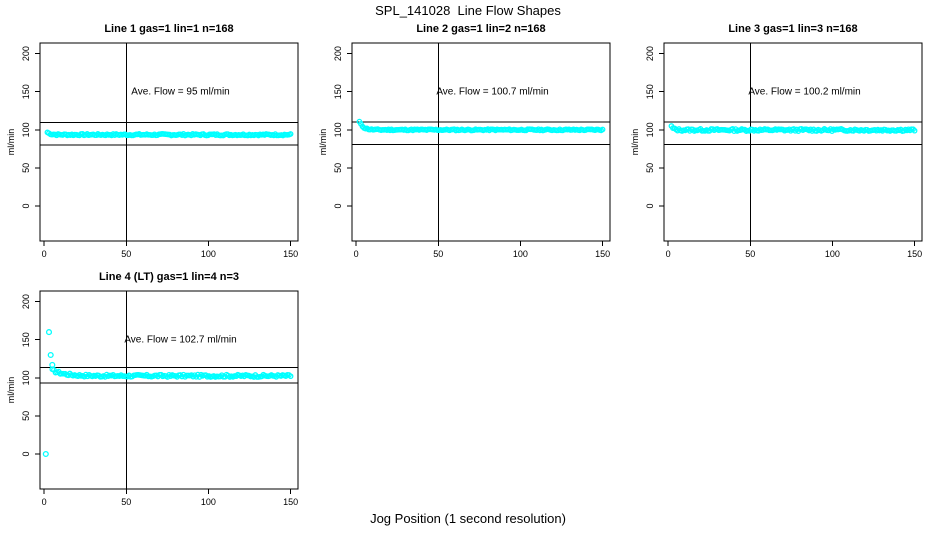 This screenshot has width=936, height=540. I want to click on main-title: SPL_141028 Line Flow Shapes, so click(468, 10).